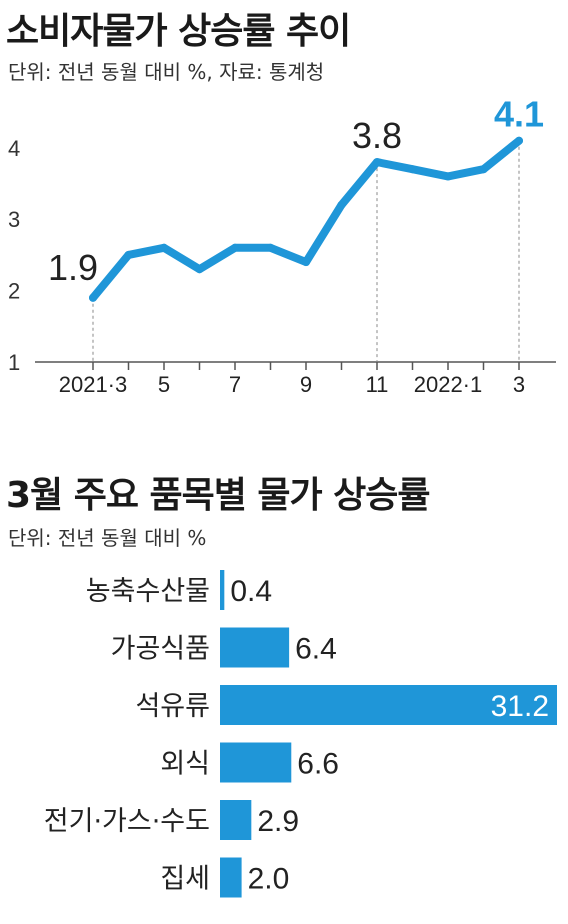  Describe the element at coordinates (306, 384) in the screenshot. I see `x-tick-label: 9` at that location.